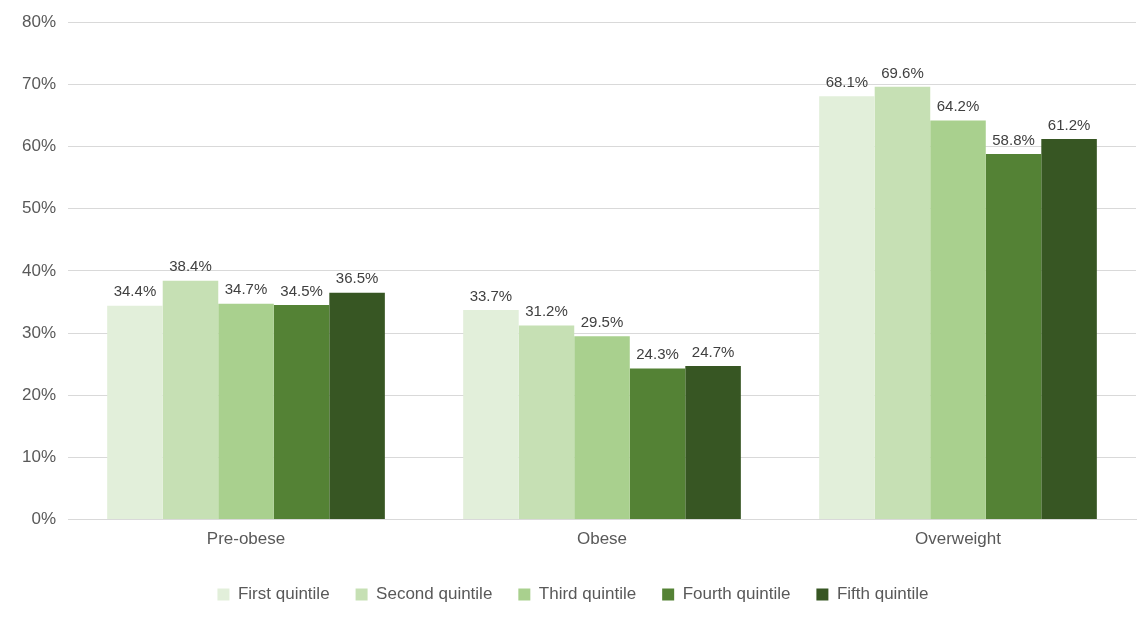 This screenshot has width=1140, height=617. I want to click on legend-label: Fifth quintile, so click(882, 594).